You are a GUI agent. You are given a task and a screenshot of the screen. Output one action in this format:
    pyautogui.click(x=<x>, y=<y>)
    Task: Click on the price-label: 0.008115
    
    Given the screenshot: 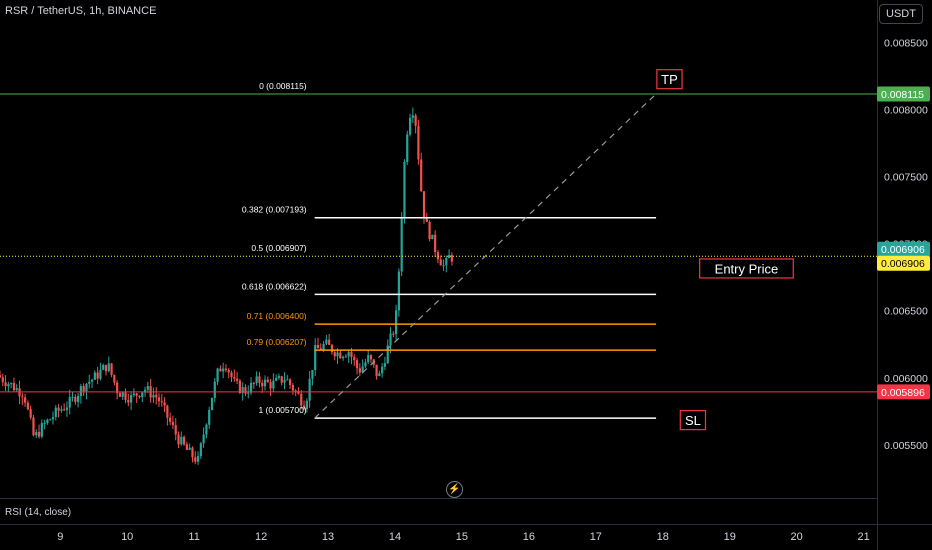 What is the action you would take?
    pyautogui.click(x=902, y=95)
    